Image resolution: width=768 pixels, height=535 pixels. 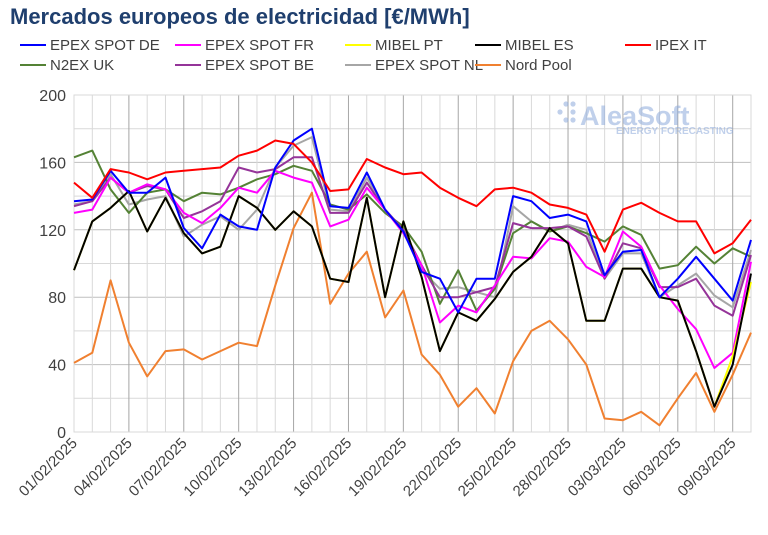 I want to click on legend-label: EPEX SPOT DE, so click(x=105, y=45).